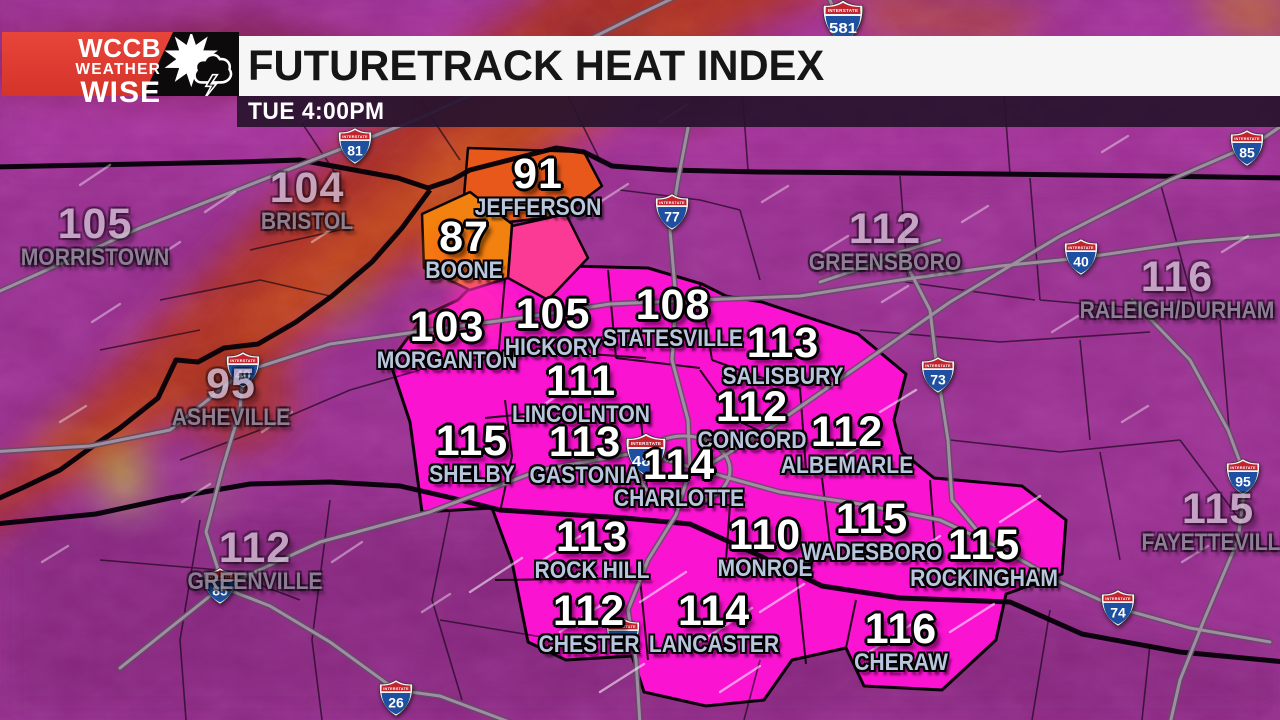 The width and height of the screenshot is (1280, 720). I want to click on title-banner: FUTURETRACK HEAT INDEX, so click(740, 66).